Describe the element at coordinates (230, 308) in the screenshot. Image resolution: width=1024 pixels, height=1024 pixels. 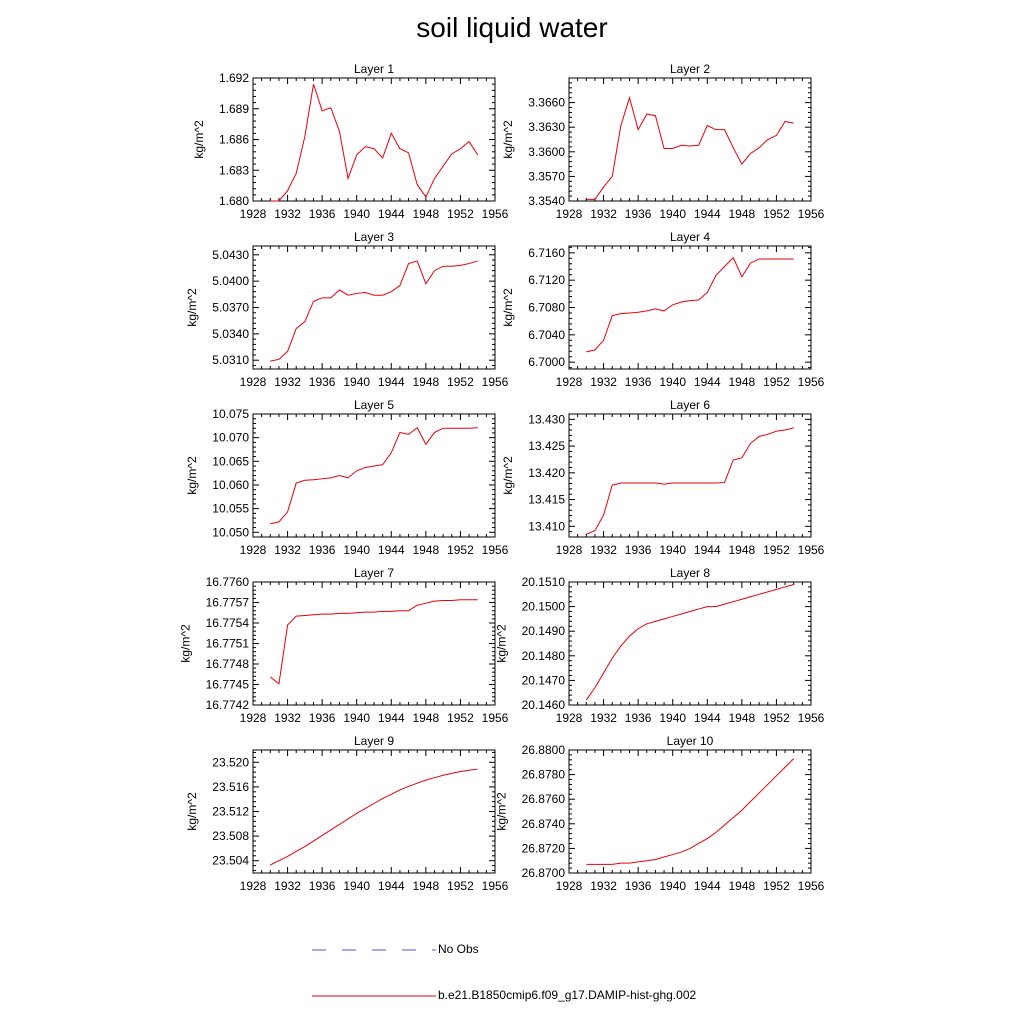
I see `y-tick-label: 5.0370` at that location.